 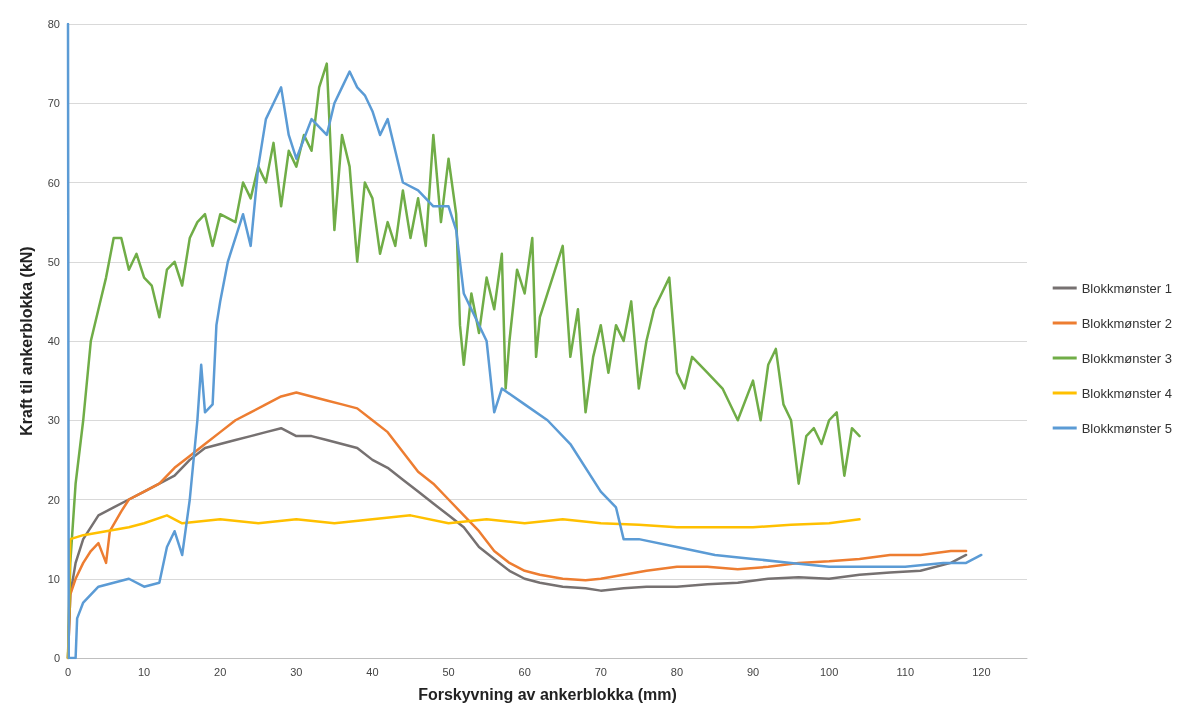 I want to click on y-tick-label: 40, so click(x=53, y=341).